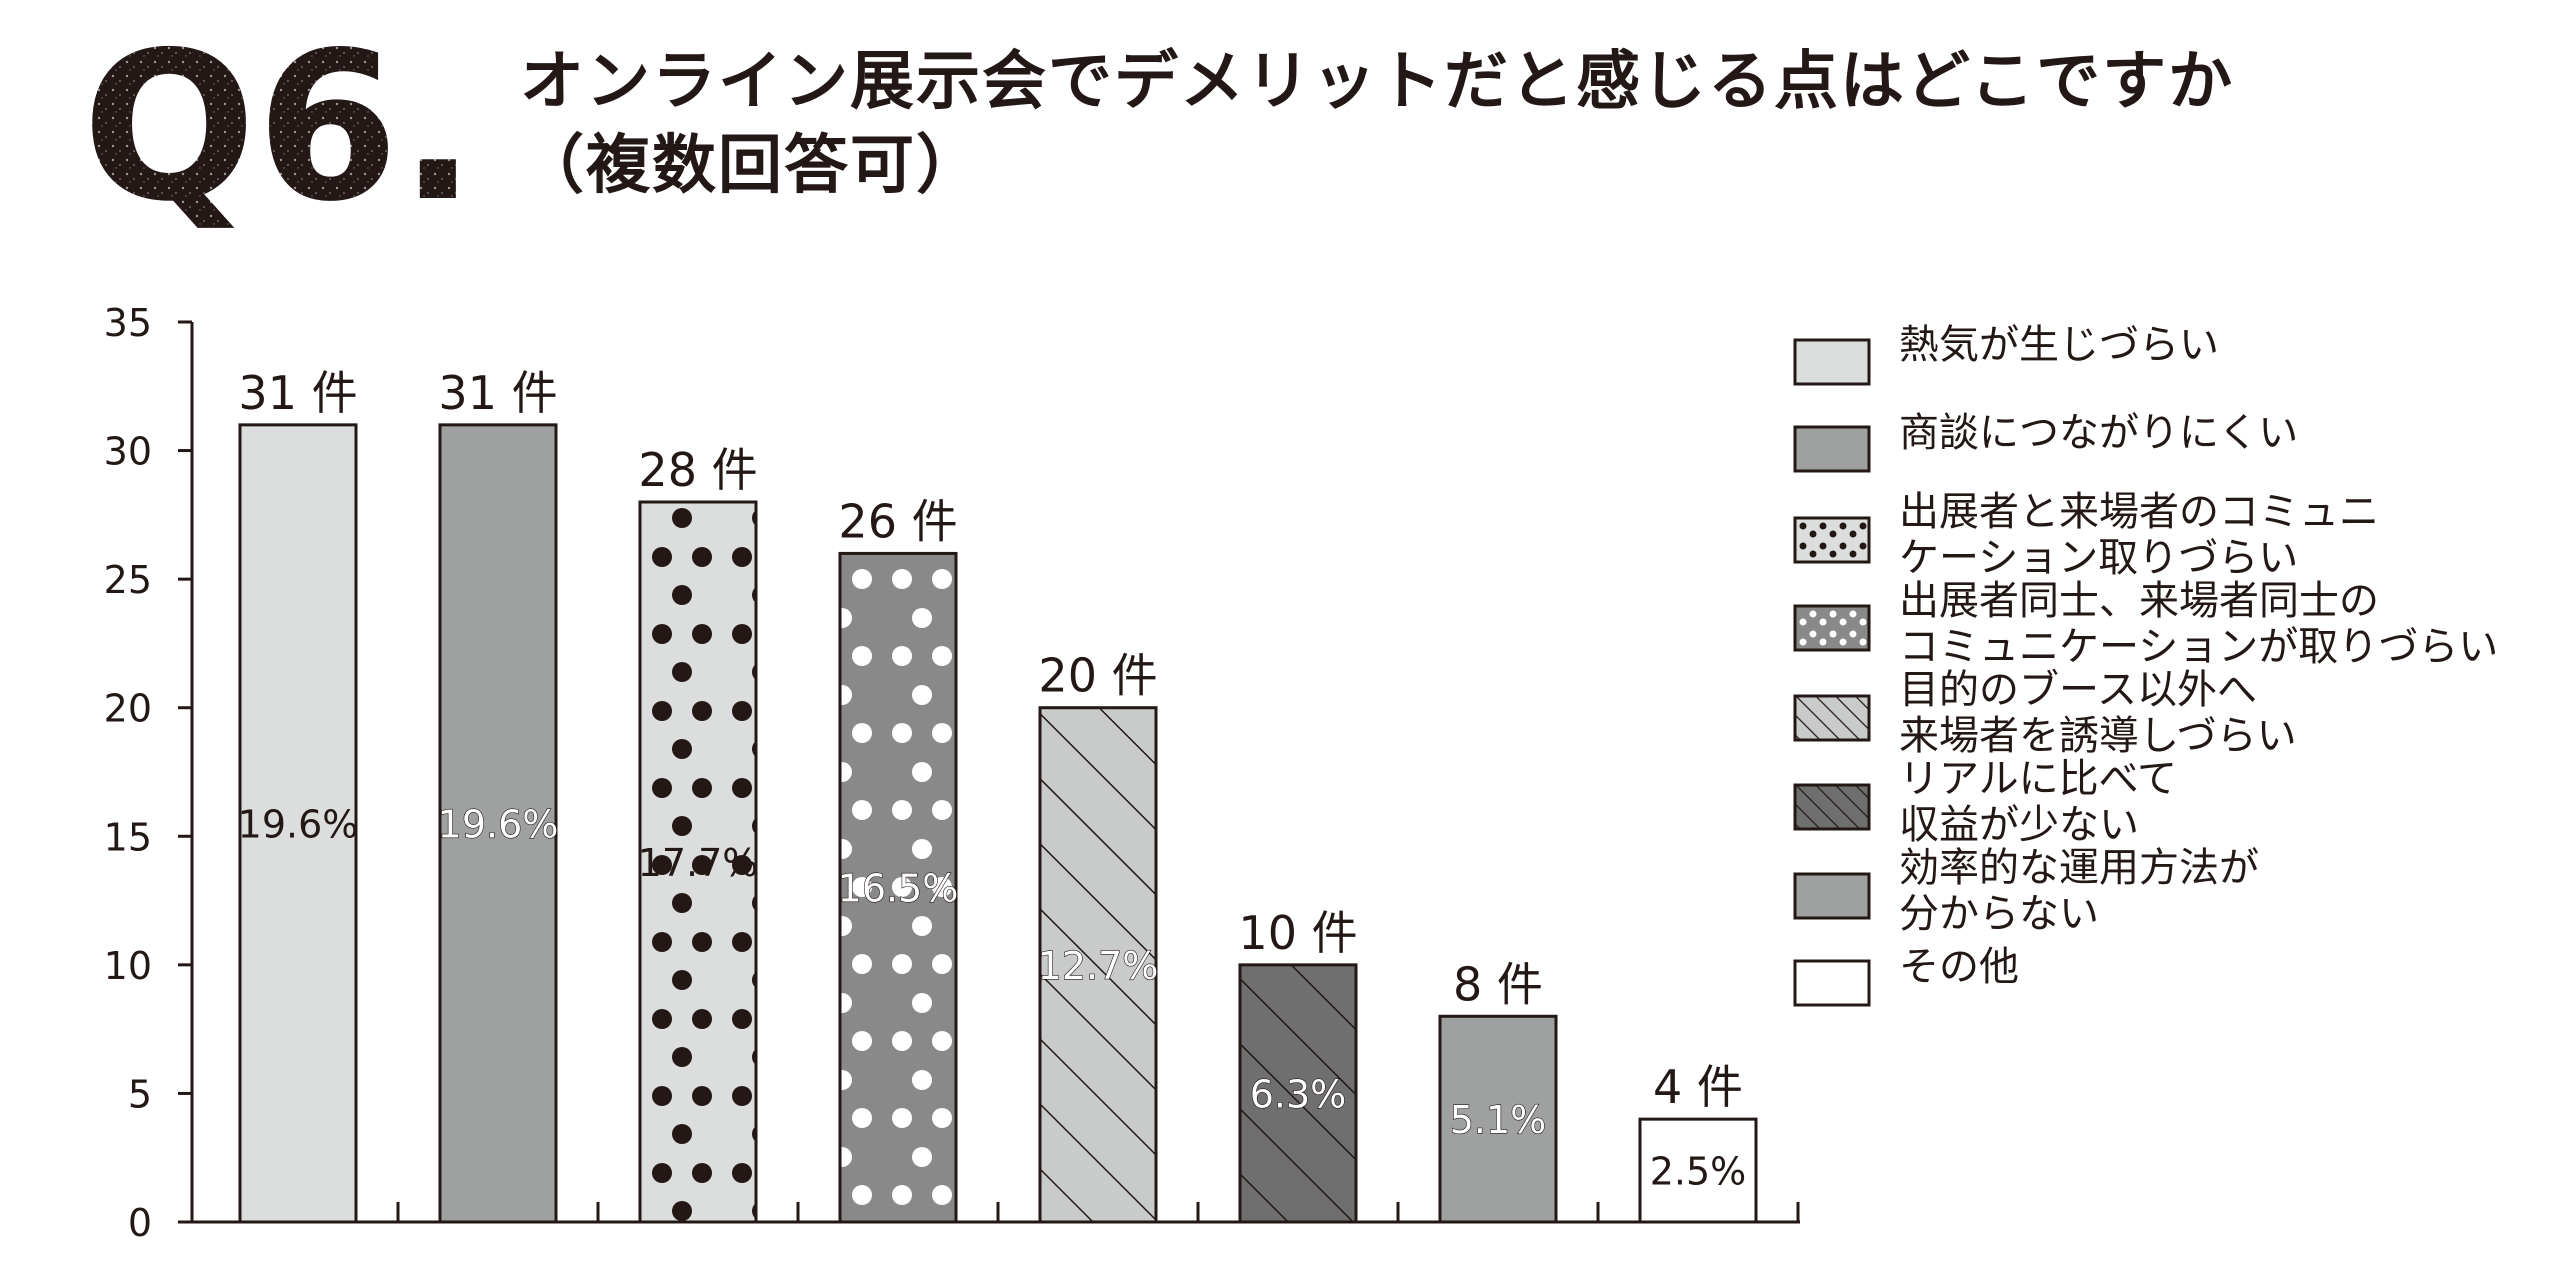 This screenshot has width=2560, height=1271. I want to click on question-title: オンライン展示会でデメリットだと感じる点はどこですか （複数回答可）, so click(1377, 124).